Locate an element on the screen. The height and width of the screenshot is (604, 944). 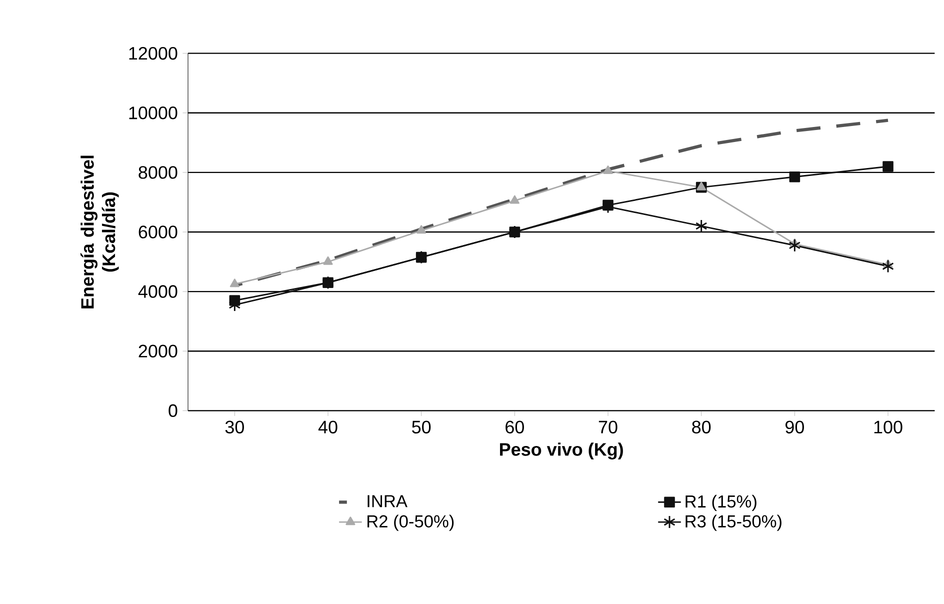
legend-label: R2 (0-50%) is located at coordinates (411, 522).